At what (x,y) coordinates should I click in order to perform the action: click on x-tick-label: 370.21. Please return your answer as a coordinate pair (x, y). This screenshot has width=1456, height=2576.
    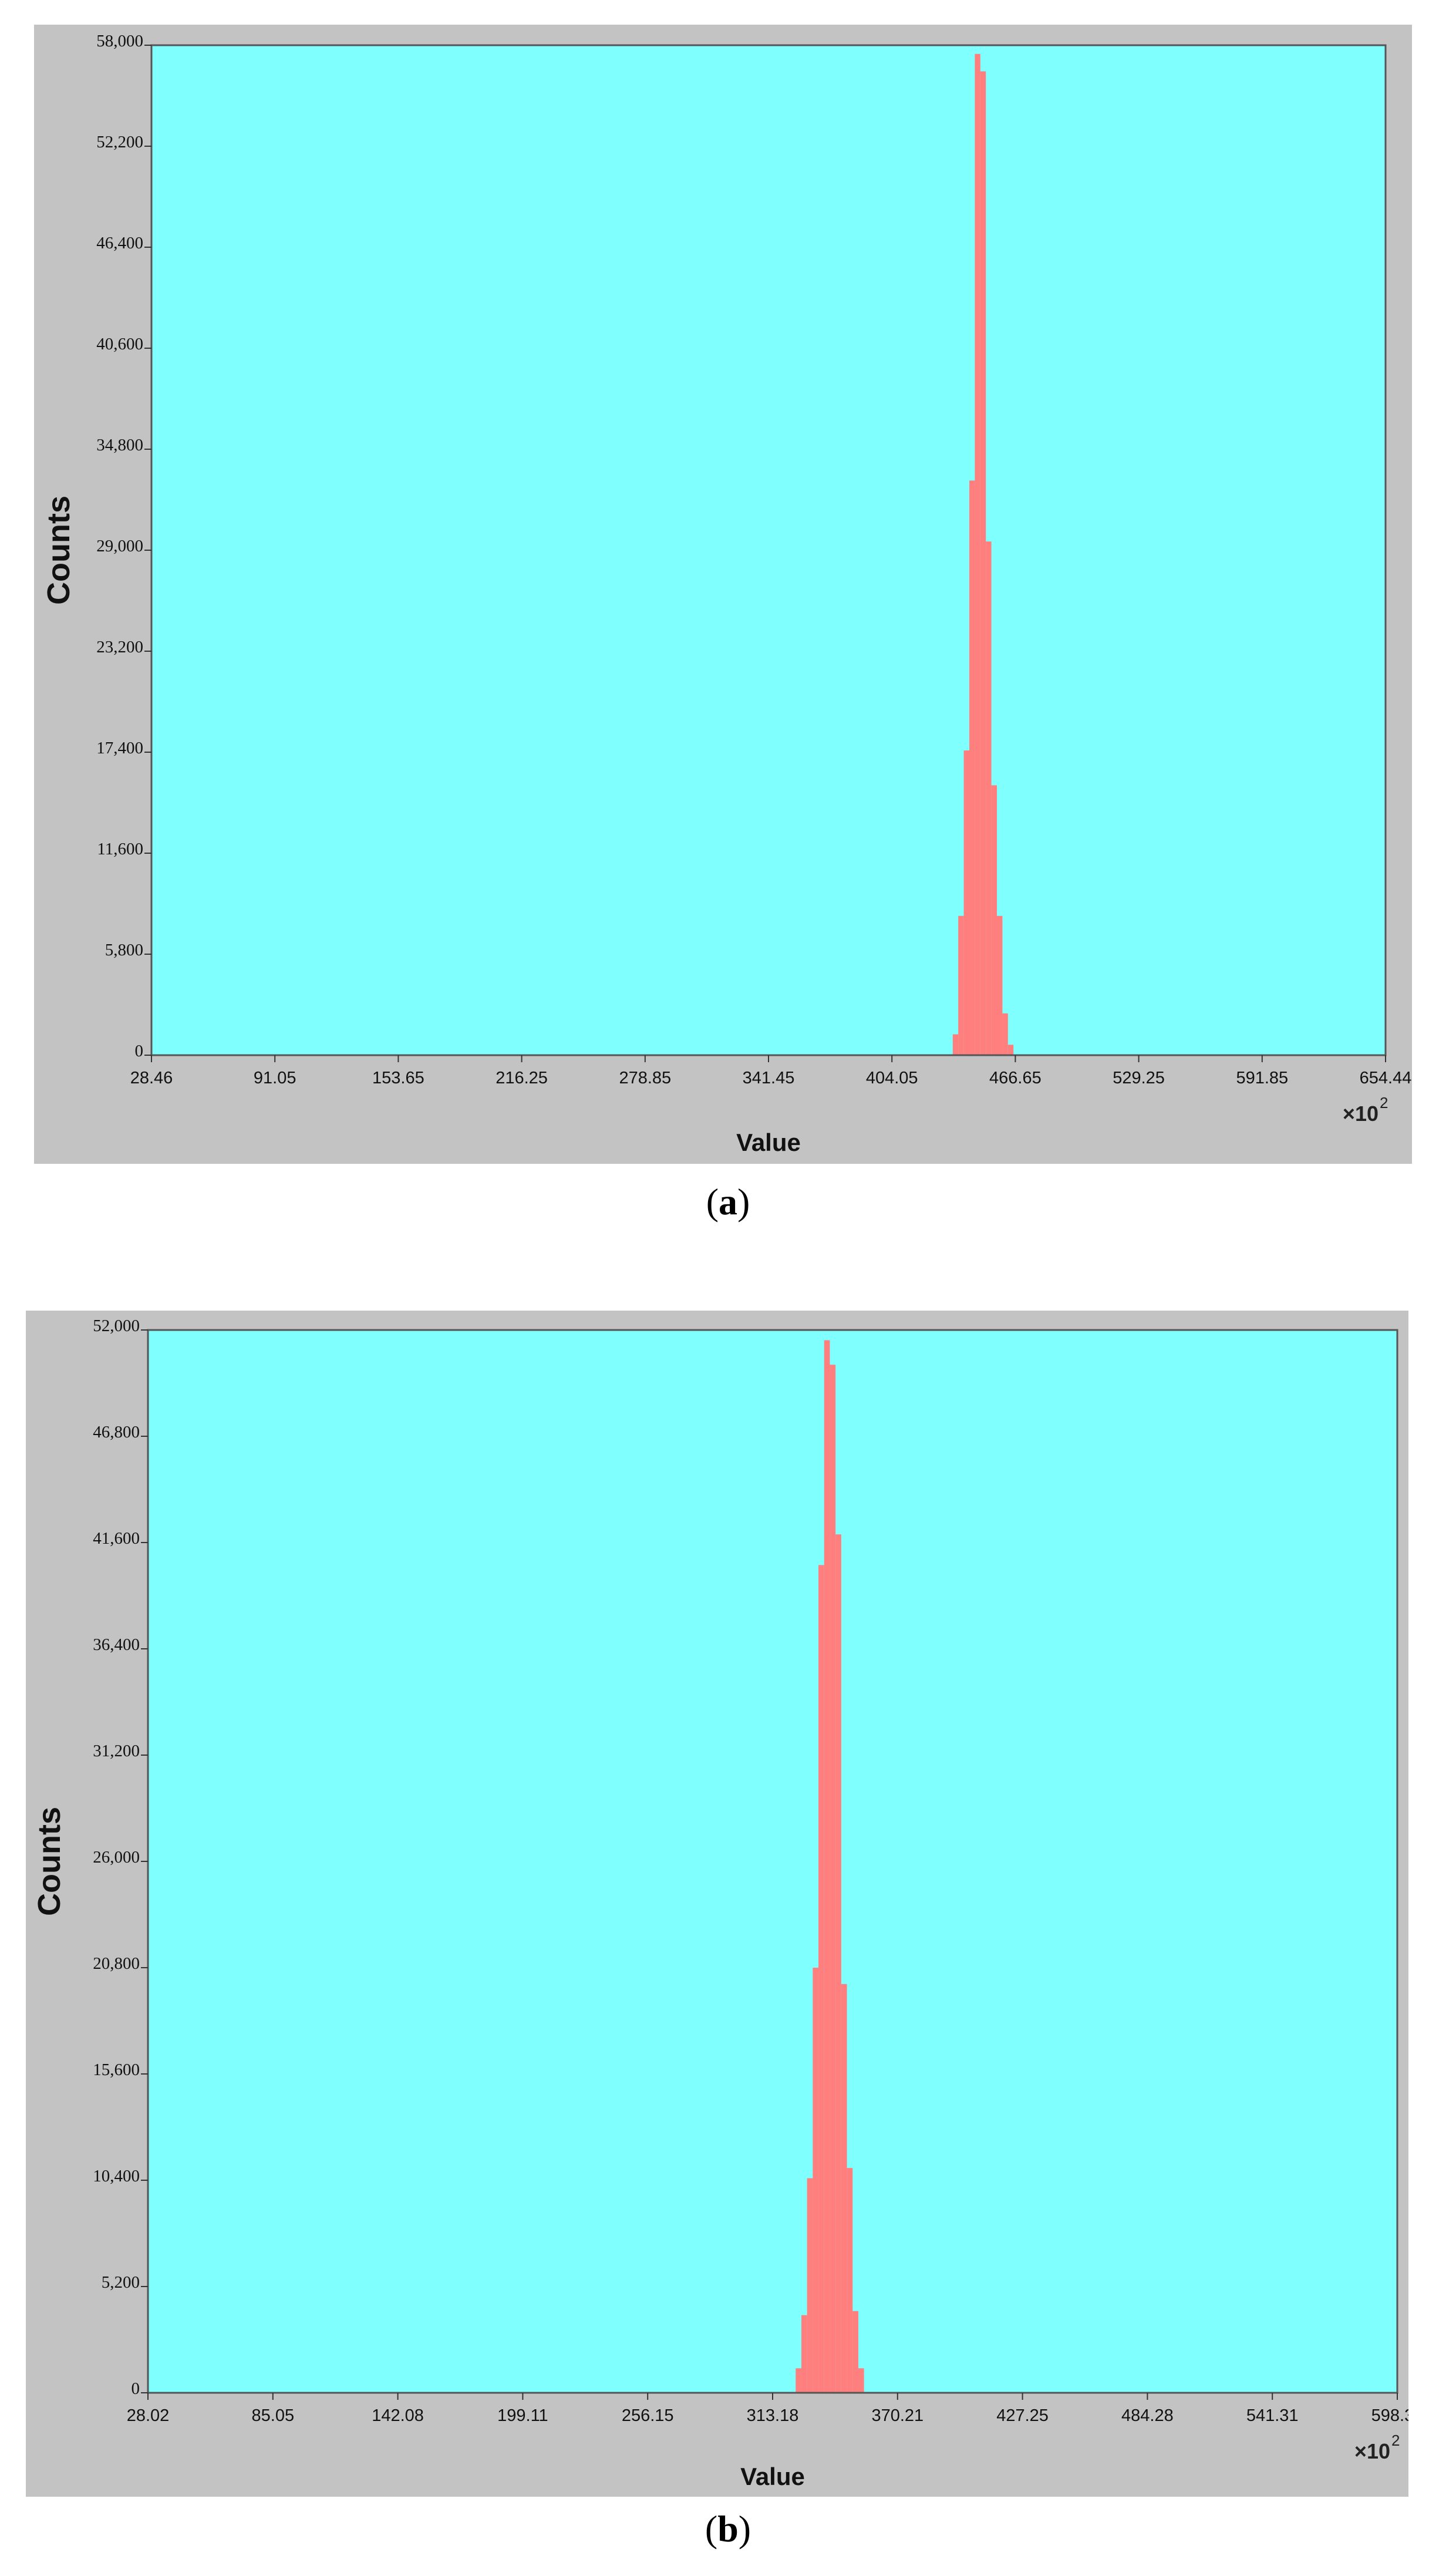
    Looking at the image, I should click on (897, 2415).